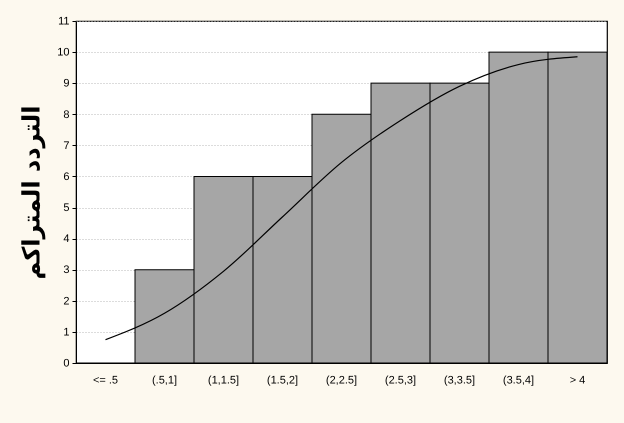 Image resolution: width=624 pixels, height=423 pixels. I want to click on y-tick-label: 2, so click(66, 301).